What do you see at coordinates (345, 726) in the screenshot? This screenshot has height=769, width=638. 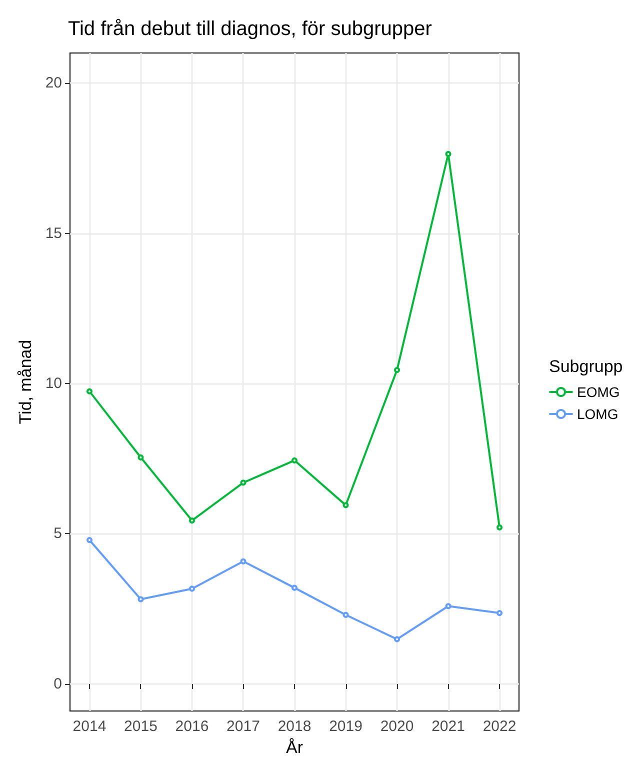 I see `x-tick-label: 2019` at bounding box center [345, 726].